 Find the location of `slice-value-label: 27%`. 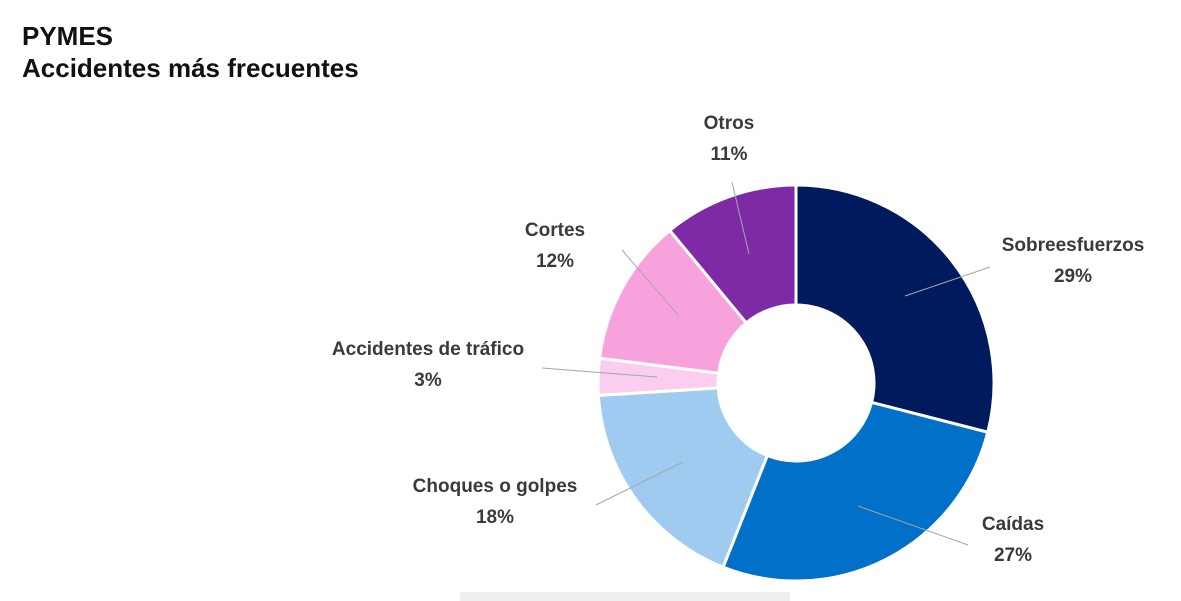

slice-value-label: 27% is located at coordinates (1013, 555).